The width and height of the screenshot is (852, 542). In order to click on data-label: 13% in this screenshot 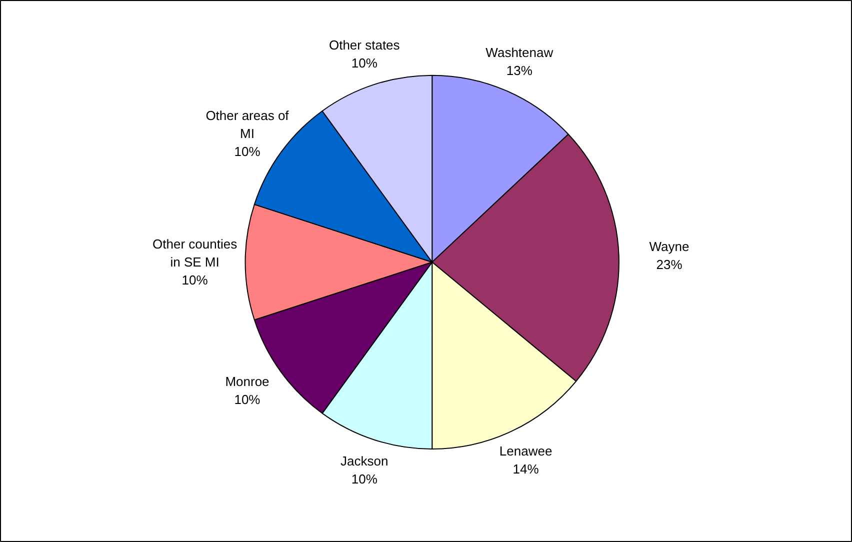, I will do `click(519, 70)`.